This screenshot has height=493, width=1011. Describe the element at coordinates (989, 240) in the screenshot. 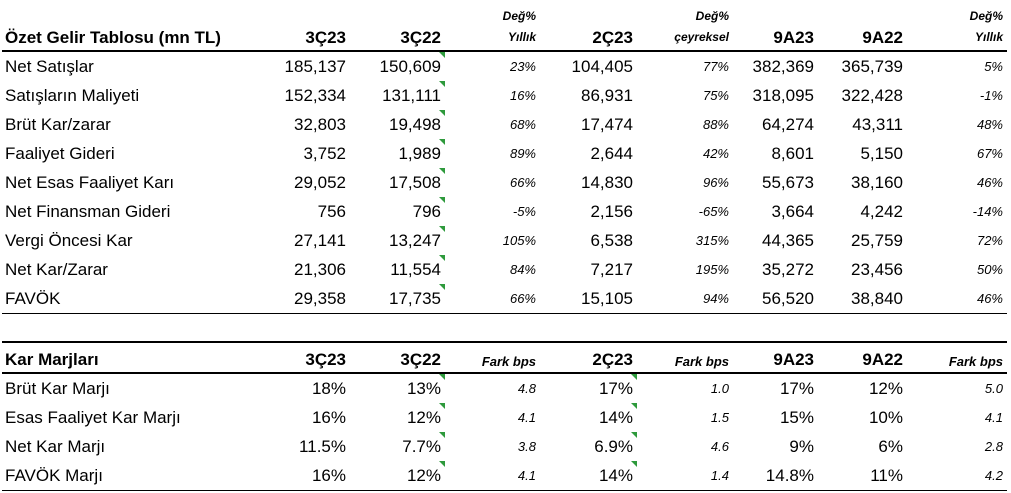

I see `cell-9m-yoy-change: 72%` at that location.